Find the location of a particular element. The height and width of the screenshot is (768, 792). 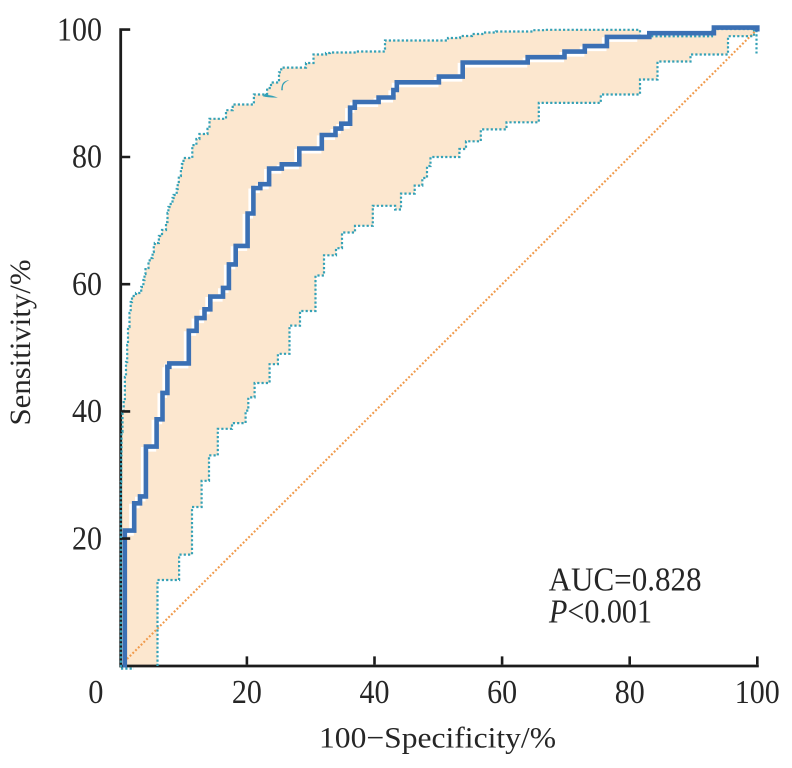

svg-text: AUC=0.828 is located at coordinates (625, 580).